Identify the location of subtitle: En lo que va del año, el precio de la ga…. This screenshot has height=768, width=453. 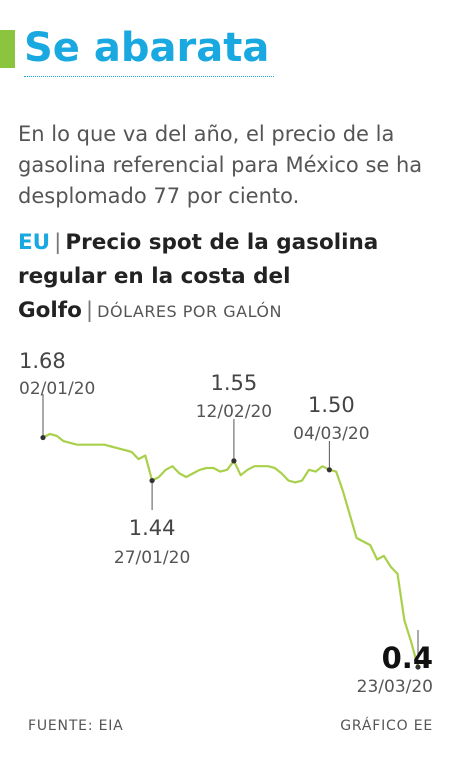
(220, 165).